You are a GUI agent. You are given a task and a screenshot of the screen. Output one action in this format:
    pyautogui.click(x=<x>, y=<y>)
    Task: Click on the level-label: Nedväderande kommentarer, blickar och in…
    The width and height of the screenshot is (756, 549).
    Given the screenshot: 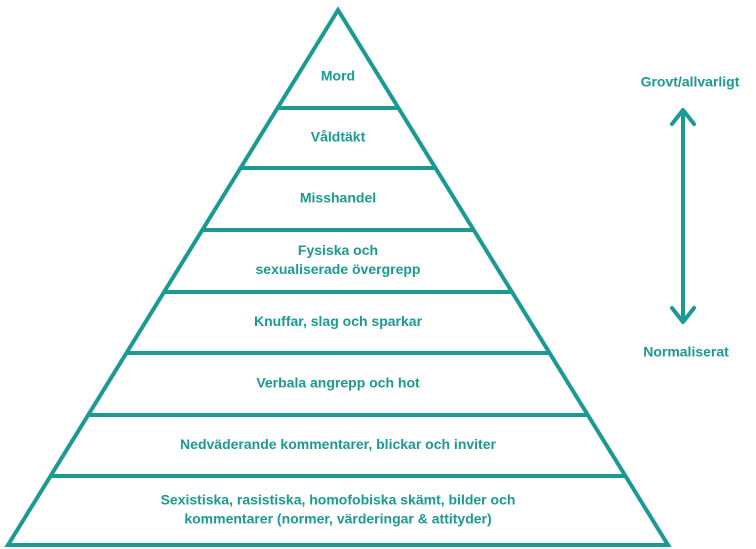 What is the action you would take?
    pyautogui.click(x=338, y=444)
    